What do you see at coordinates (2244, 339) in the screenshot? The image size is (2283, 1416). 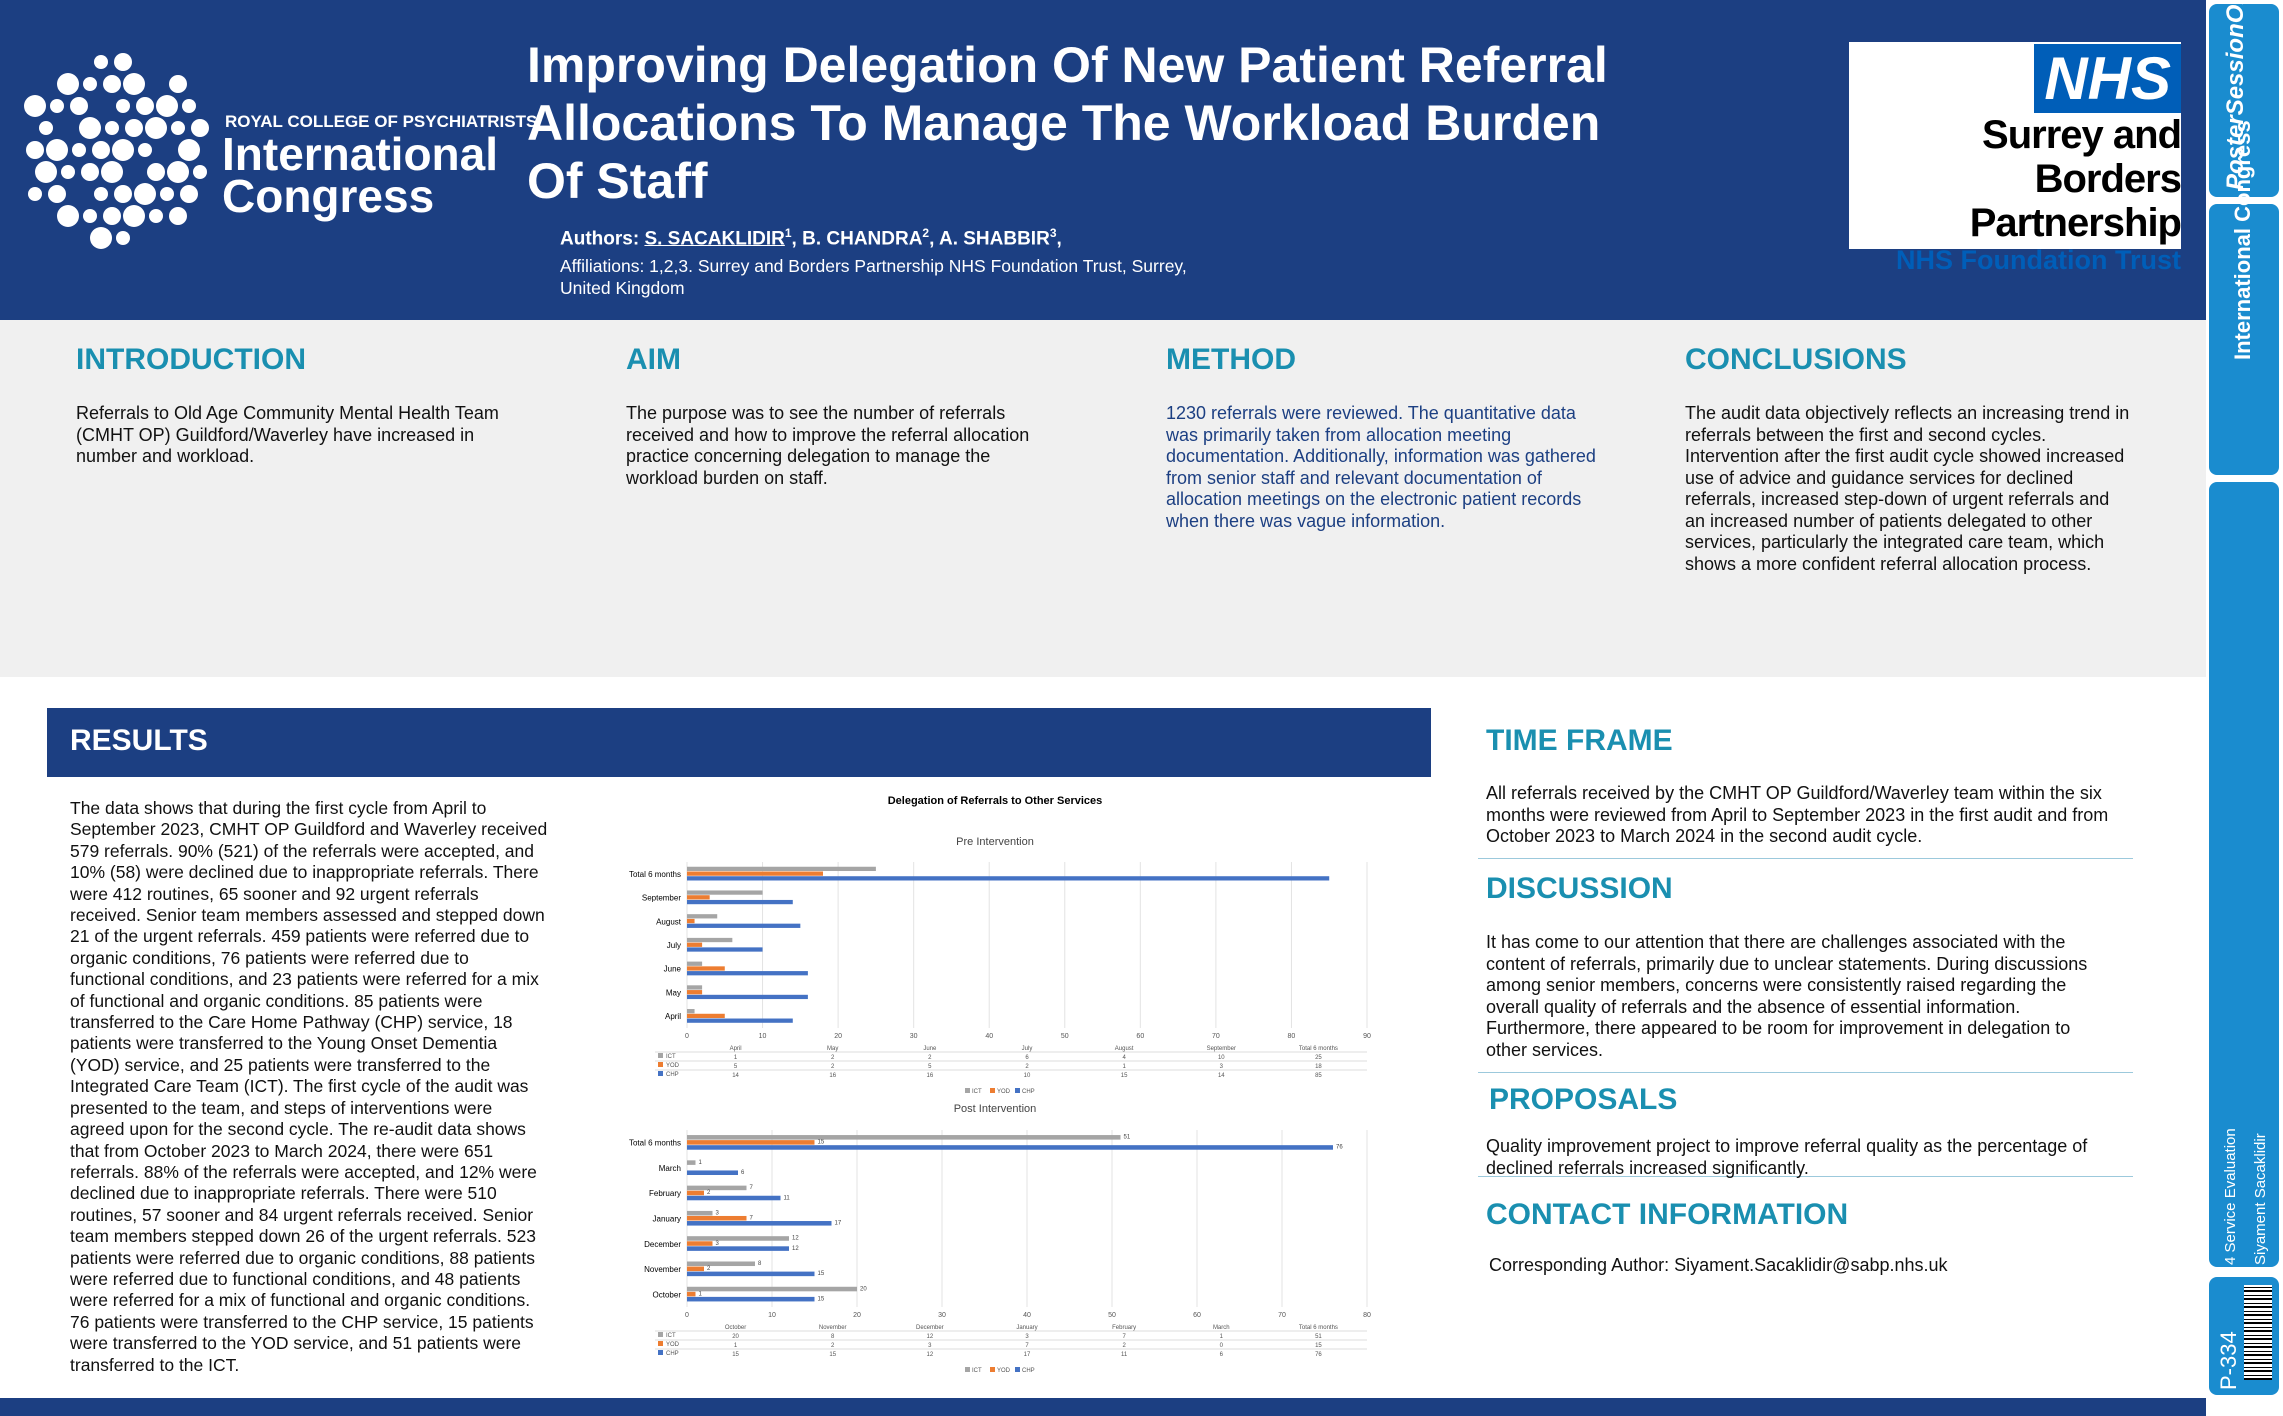 I see `side-tab` at bounding box center [2244, 339].